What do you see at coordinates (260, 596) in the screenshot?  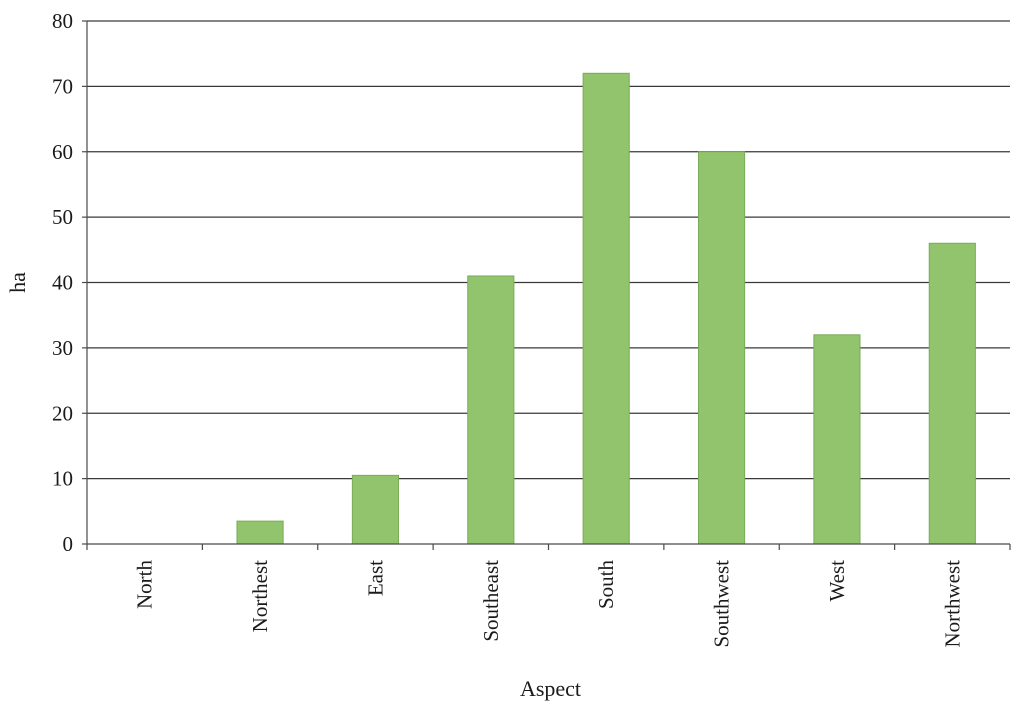 I see `x-tick-label: Northest` at bounding box center [260, 596].